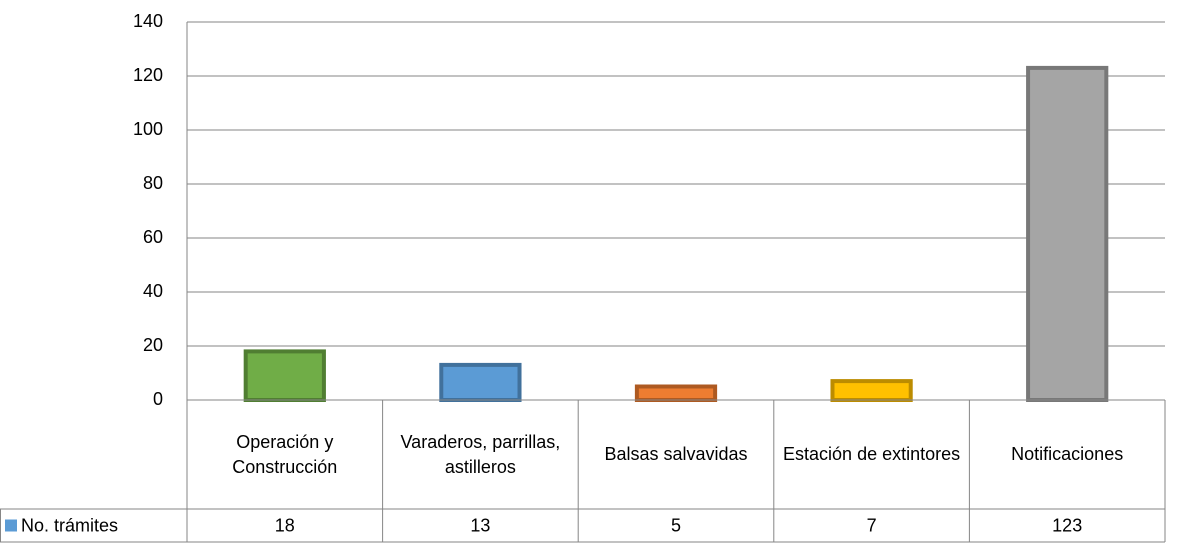 The image size is (1179, 543). Describe the element at coordinates (153, 345) in the screenshot. I see `y-tick-label: 20` at that location.